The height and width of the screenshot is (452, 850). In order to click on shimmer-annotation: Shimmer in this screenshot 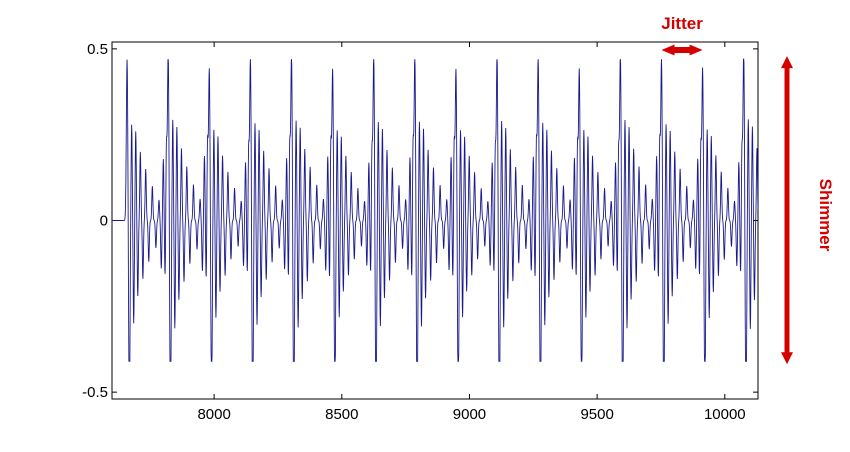, I will do `click(808, 210)`.